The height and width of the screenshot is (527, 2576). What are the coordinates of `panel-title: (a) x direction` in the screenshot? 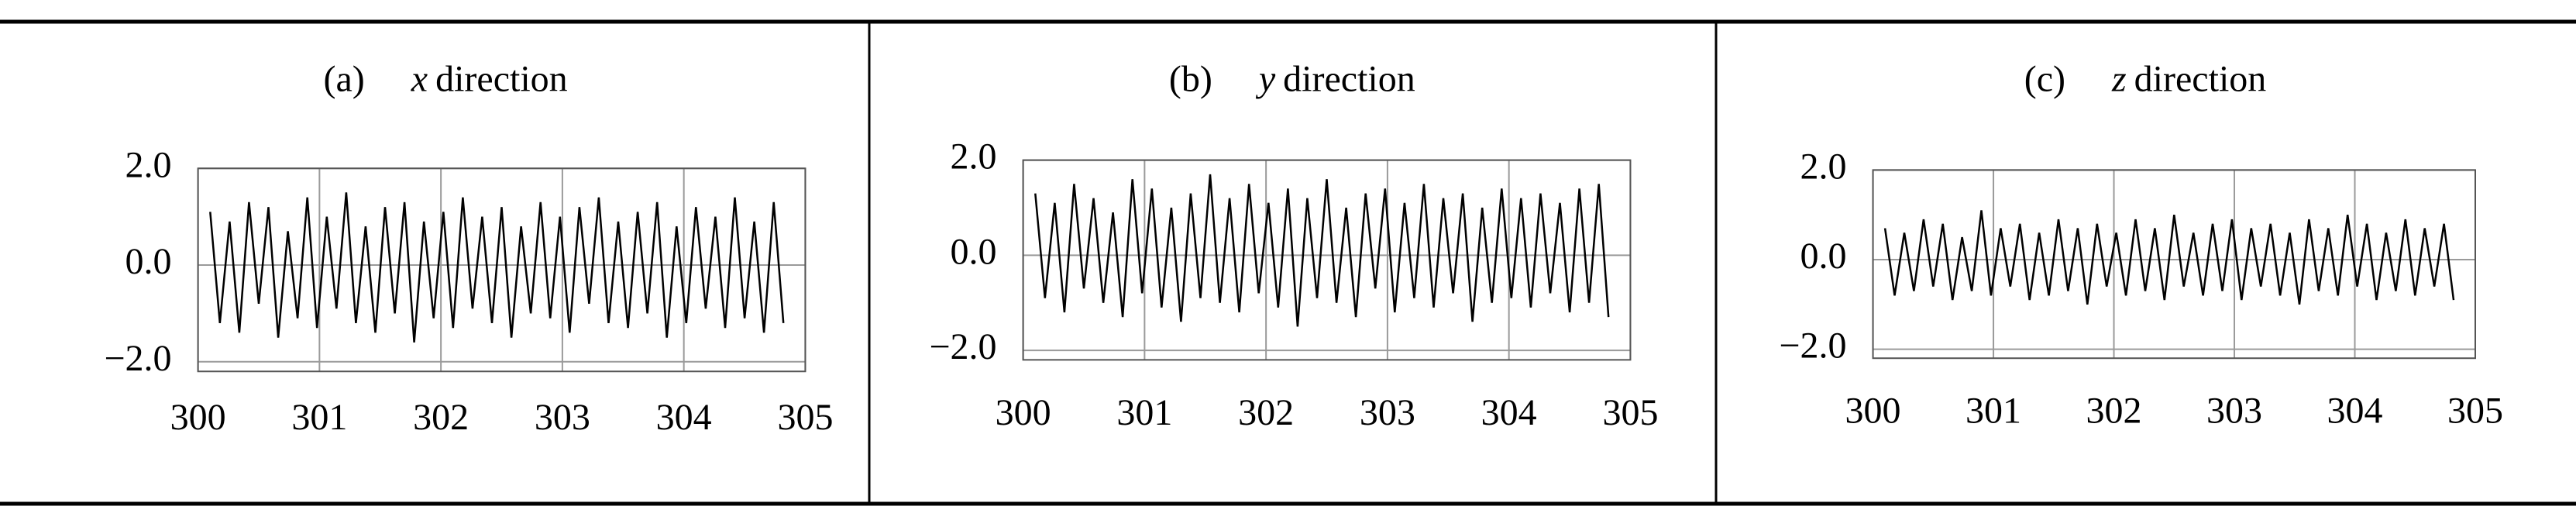 It's located at (445, 79).